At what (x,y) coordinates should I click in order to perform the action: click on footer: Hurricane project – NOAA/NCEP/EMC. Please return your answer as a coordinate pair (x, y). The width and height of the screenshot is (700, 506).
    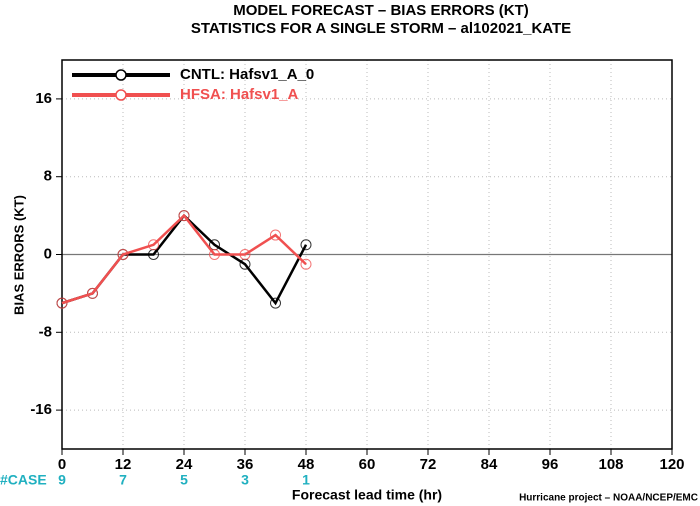
    Looking at the image, I should click on (608, 498).